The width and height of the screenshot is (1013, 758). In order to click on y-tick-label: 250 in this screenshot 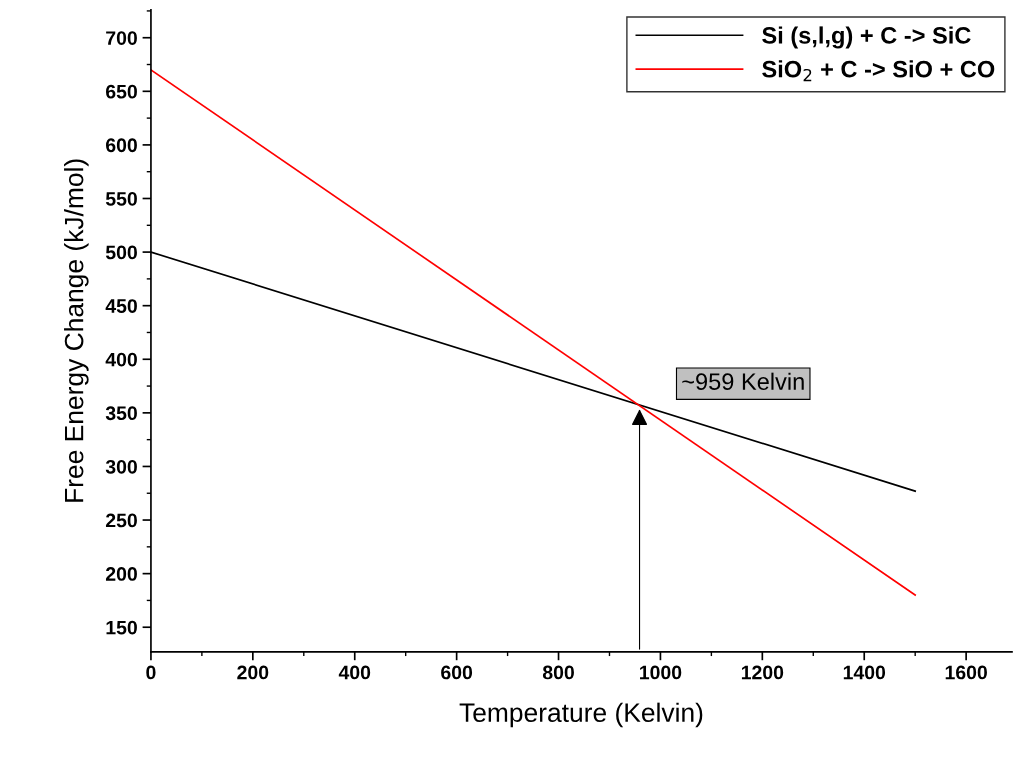, I will do `click(121, 520)`.